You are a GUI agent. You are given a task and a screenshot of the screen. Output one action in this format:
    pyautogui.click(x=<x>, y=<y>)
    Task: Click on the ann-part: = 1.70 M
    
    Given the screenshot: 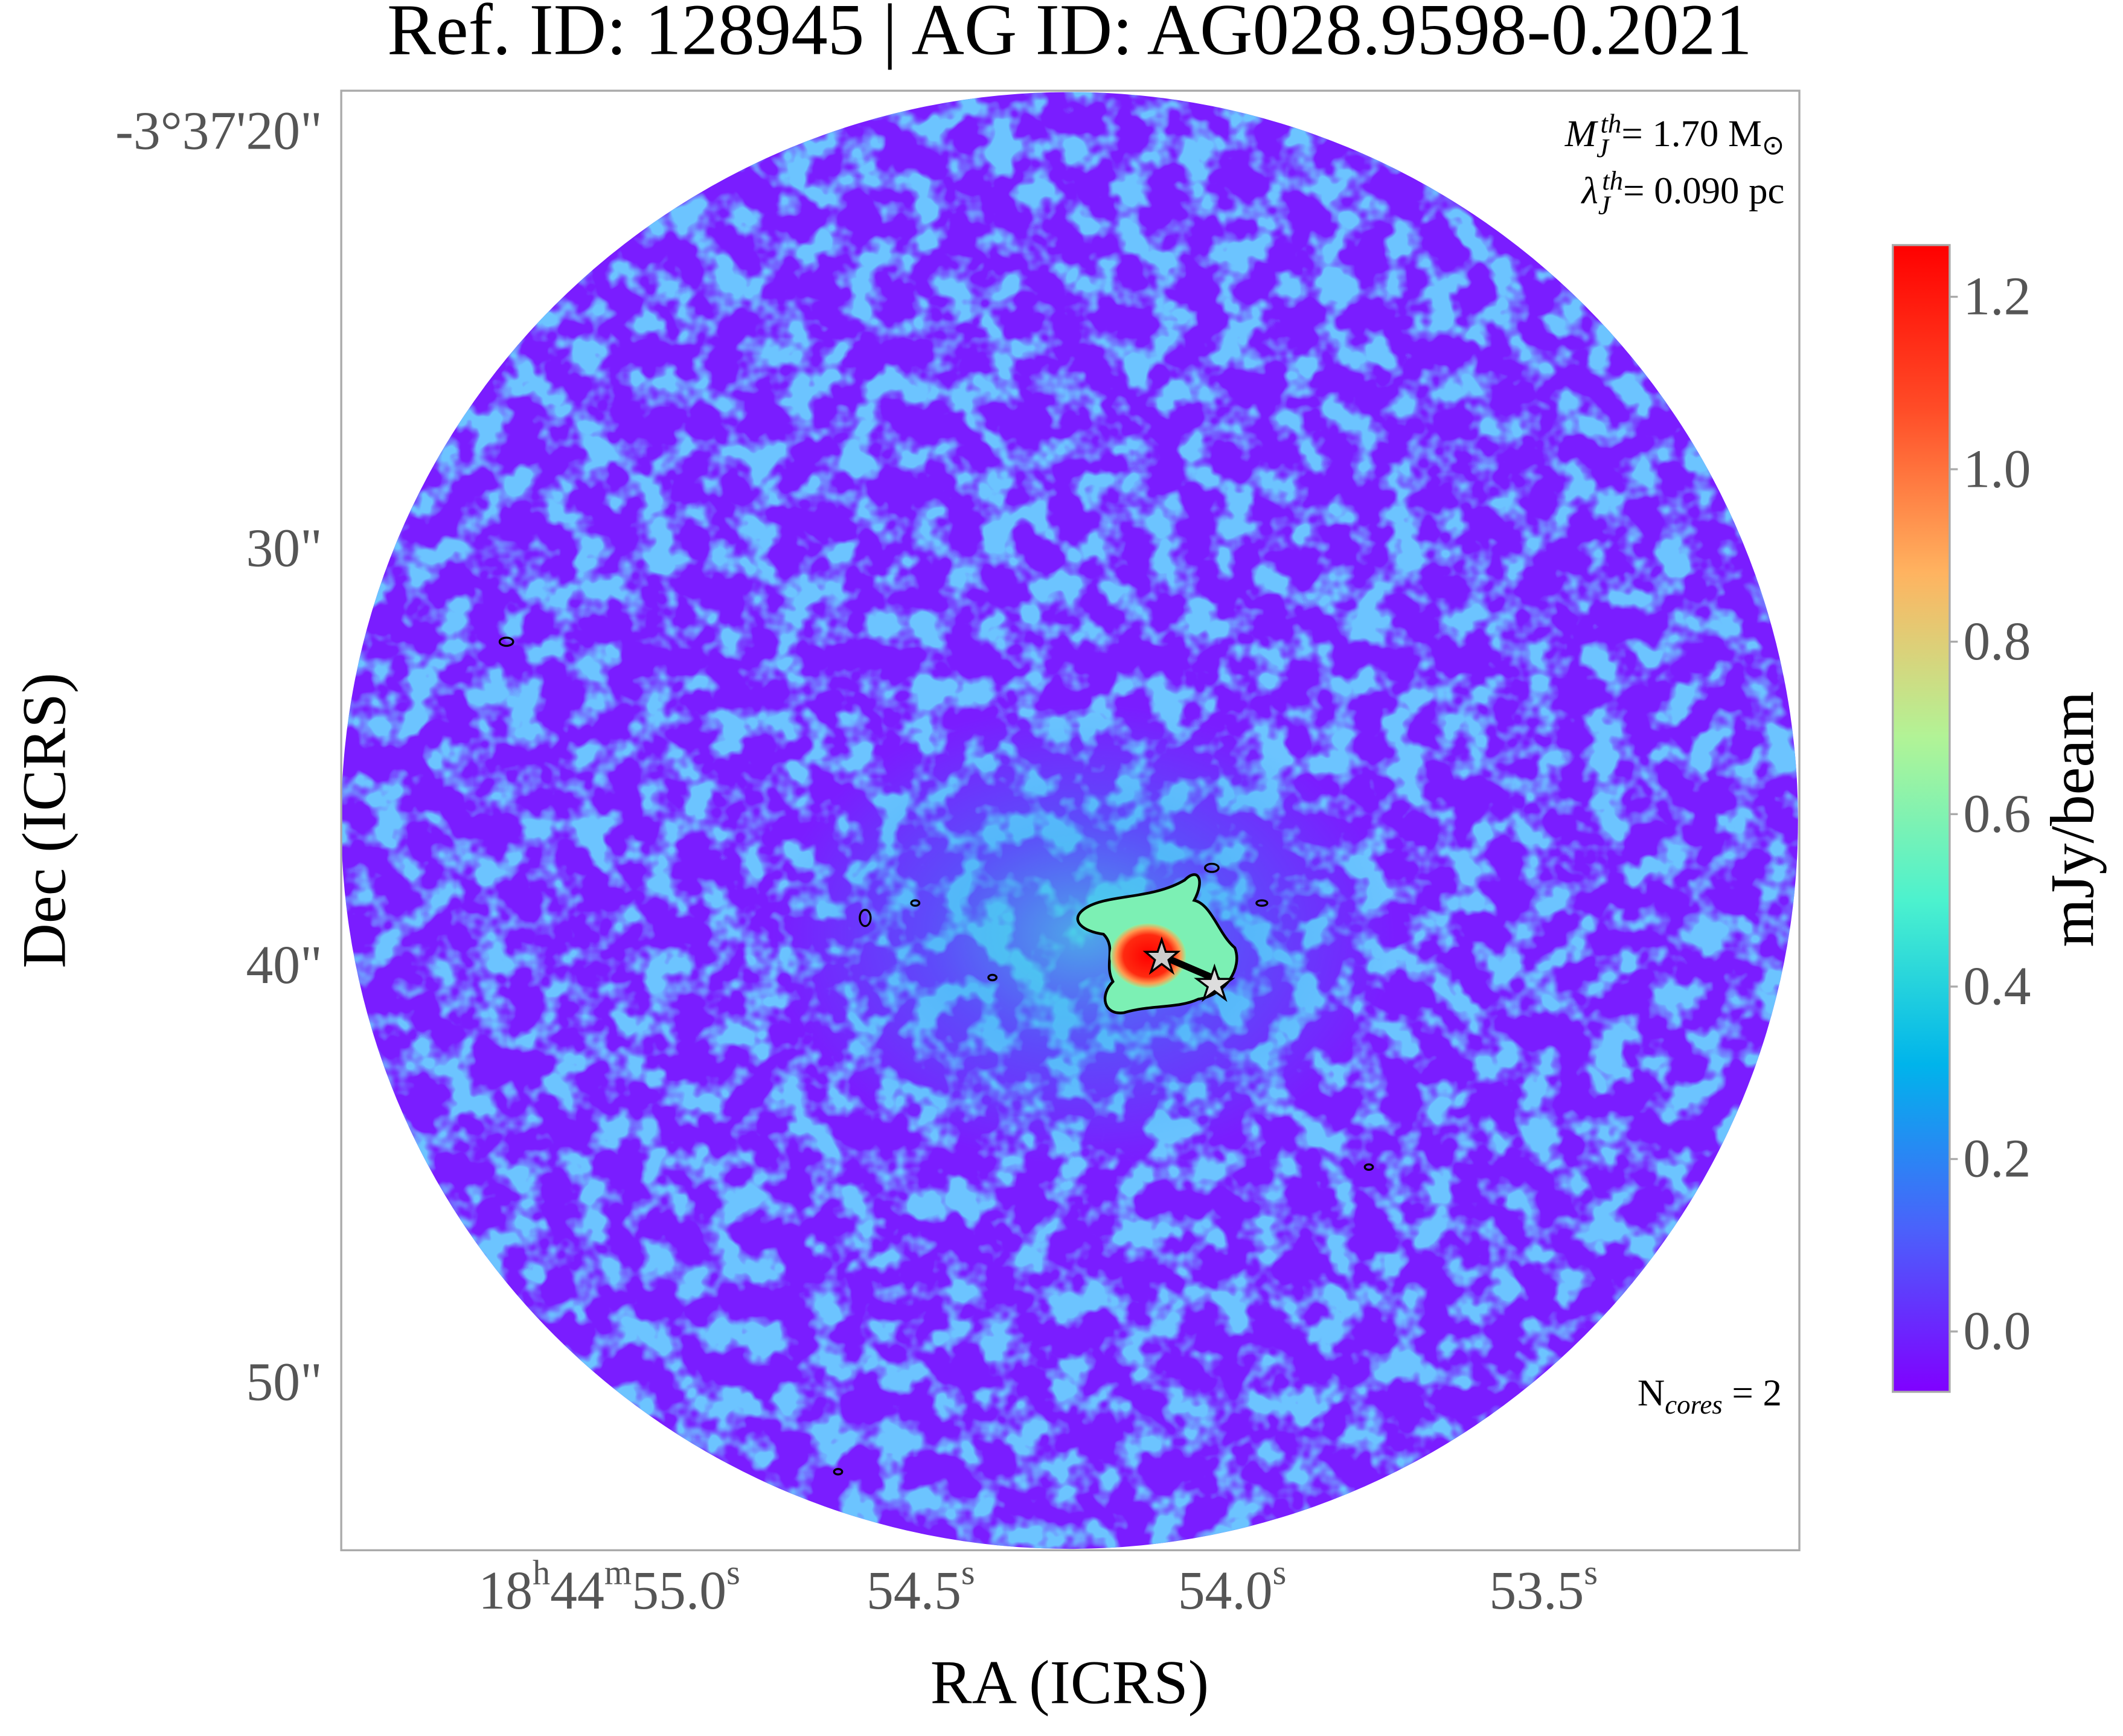 What is the action you would take?
    pyautogui.click(x=1691, y=133)
    